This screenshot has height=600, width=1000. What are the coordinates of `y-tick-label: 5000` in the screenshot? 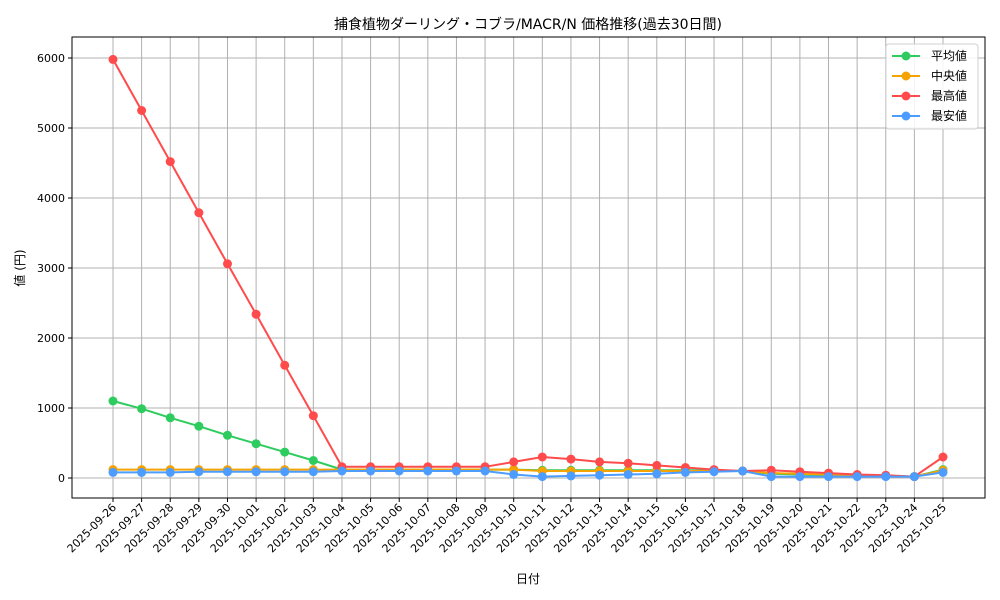 It's located at (51, 128).